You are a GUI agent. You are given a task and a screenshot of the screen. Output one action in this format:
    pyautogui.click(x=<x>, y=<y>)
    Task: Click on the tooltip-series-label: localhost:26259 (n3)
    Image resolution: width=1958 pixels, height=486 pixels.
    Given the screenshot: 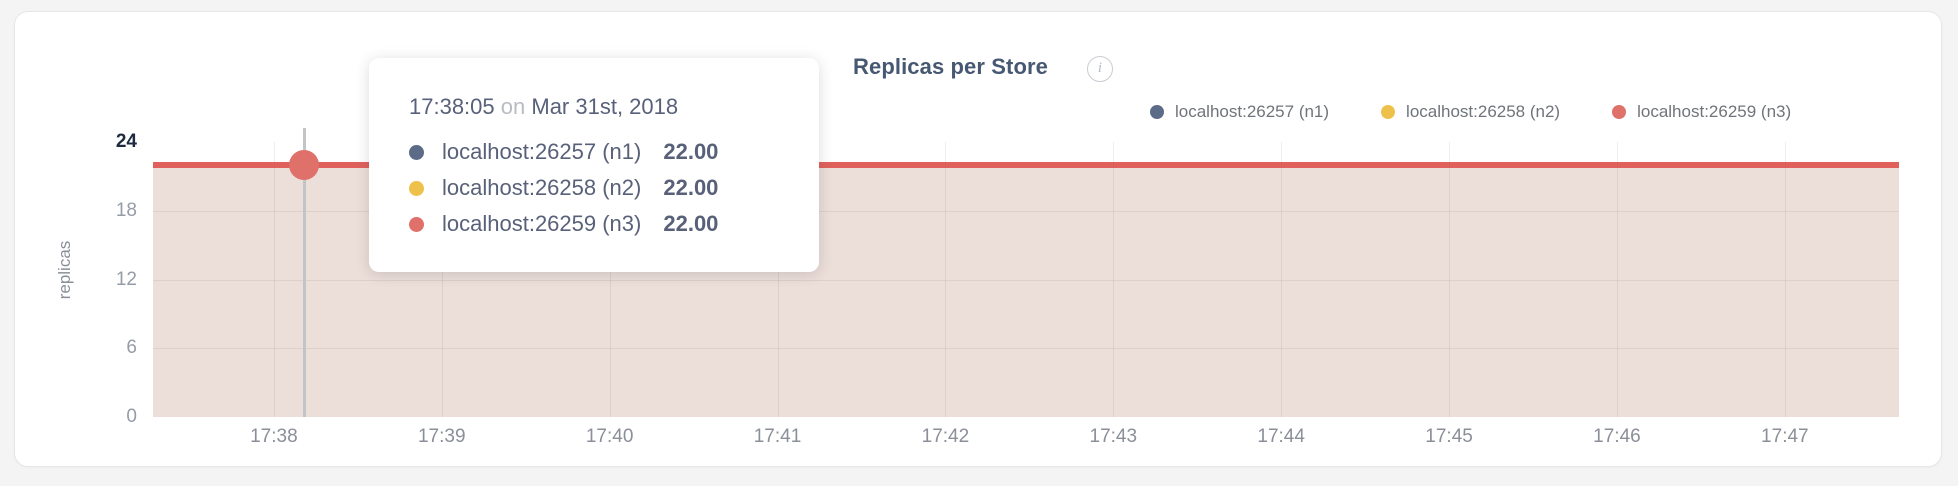 What is the action you would take?
    pyautogui.click(x=542, y=223)
    